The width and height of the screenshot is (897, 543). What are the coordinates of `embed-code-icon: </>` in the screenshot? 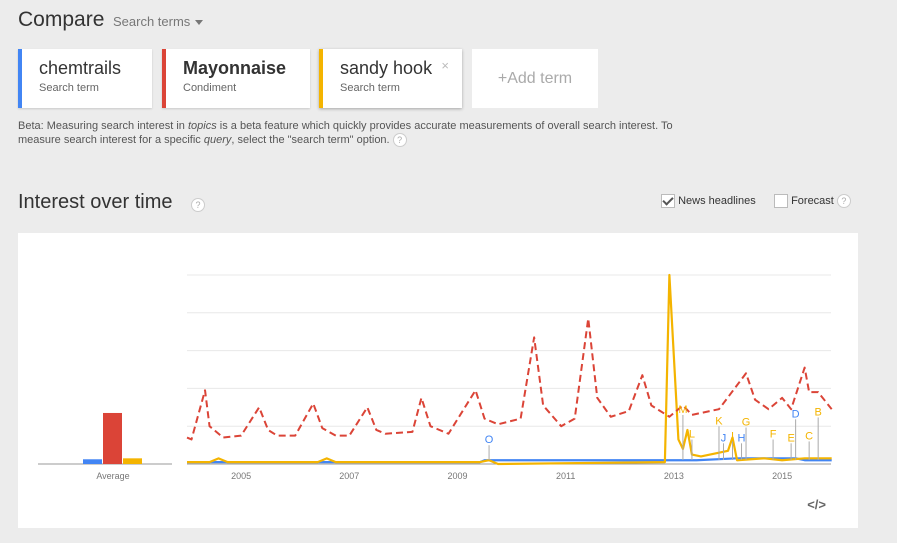 It's located at (816, 504).